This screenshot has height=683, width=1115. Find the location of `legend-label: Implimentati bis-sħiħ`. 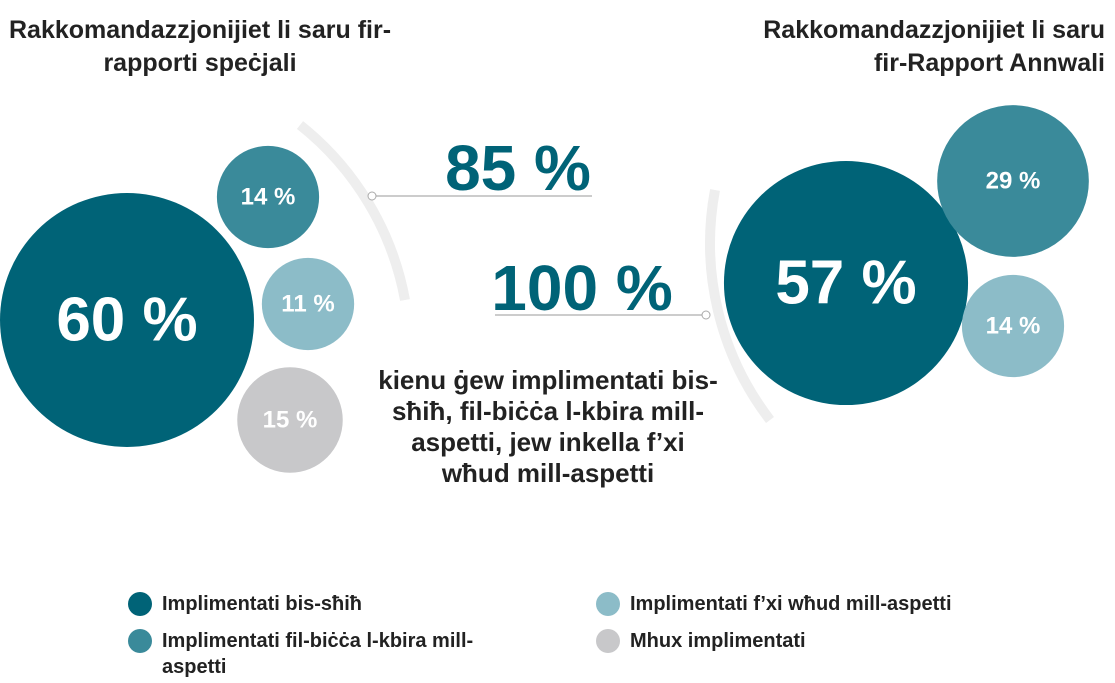

legend-label: Implimentati bis-sħiħ is located at coordinates (262, 604).